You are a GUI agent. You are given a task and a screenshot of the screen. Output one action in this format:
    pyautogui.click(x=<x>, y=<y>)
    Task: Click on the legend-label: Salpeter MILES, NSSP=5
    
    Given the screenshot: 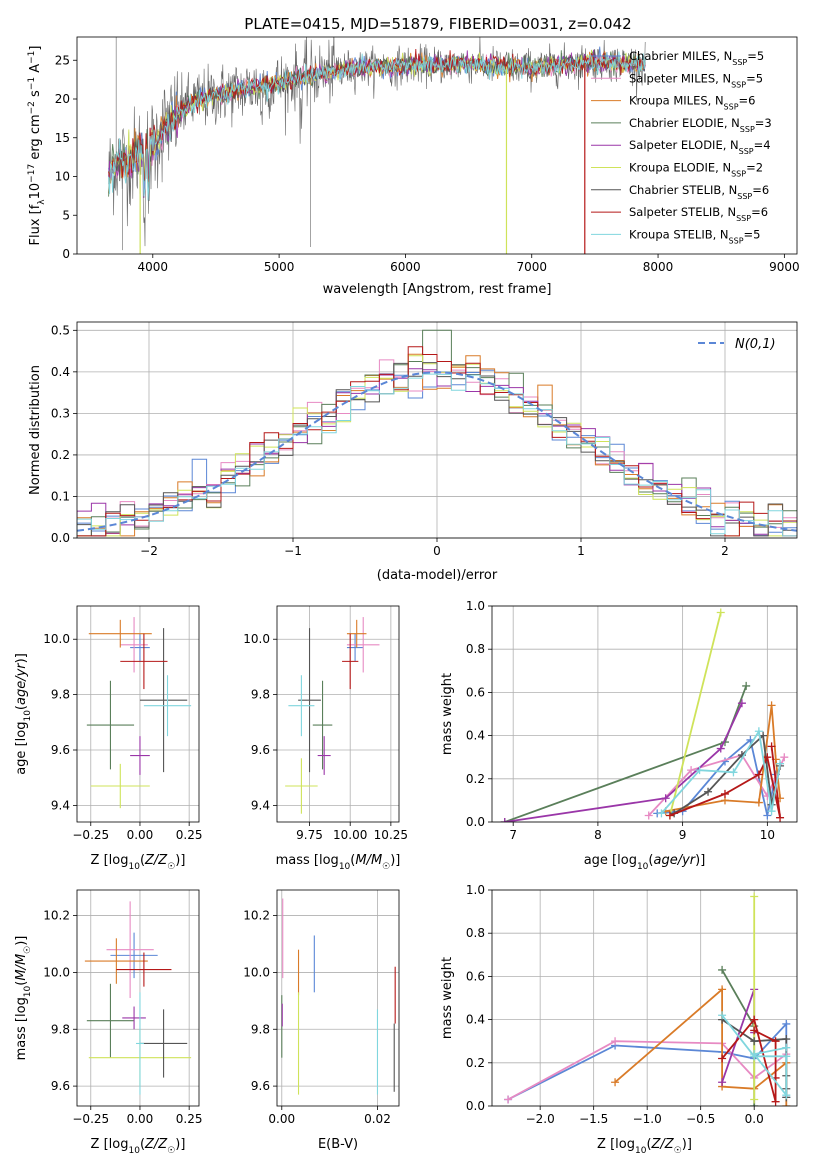 What is the action you would take?
    pyautogui.click(x=696, y=80)
    